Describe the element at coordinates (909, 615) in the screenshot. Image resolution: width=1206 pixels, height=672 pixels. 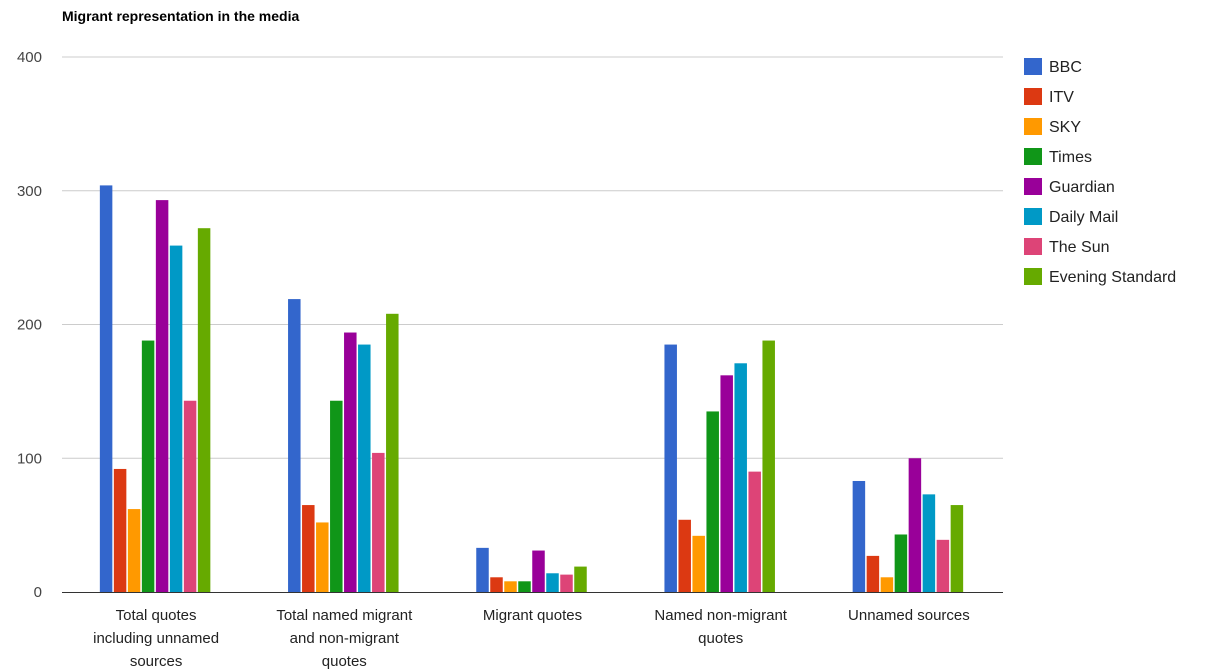
I see `x-tick-label: Unnamed sources` at that location.